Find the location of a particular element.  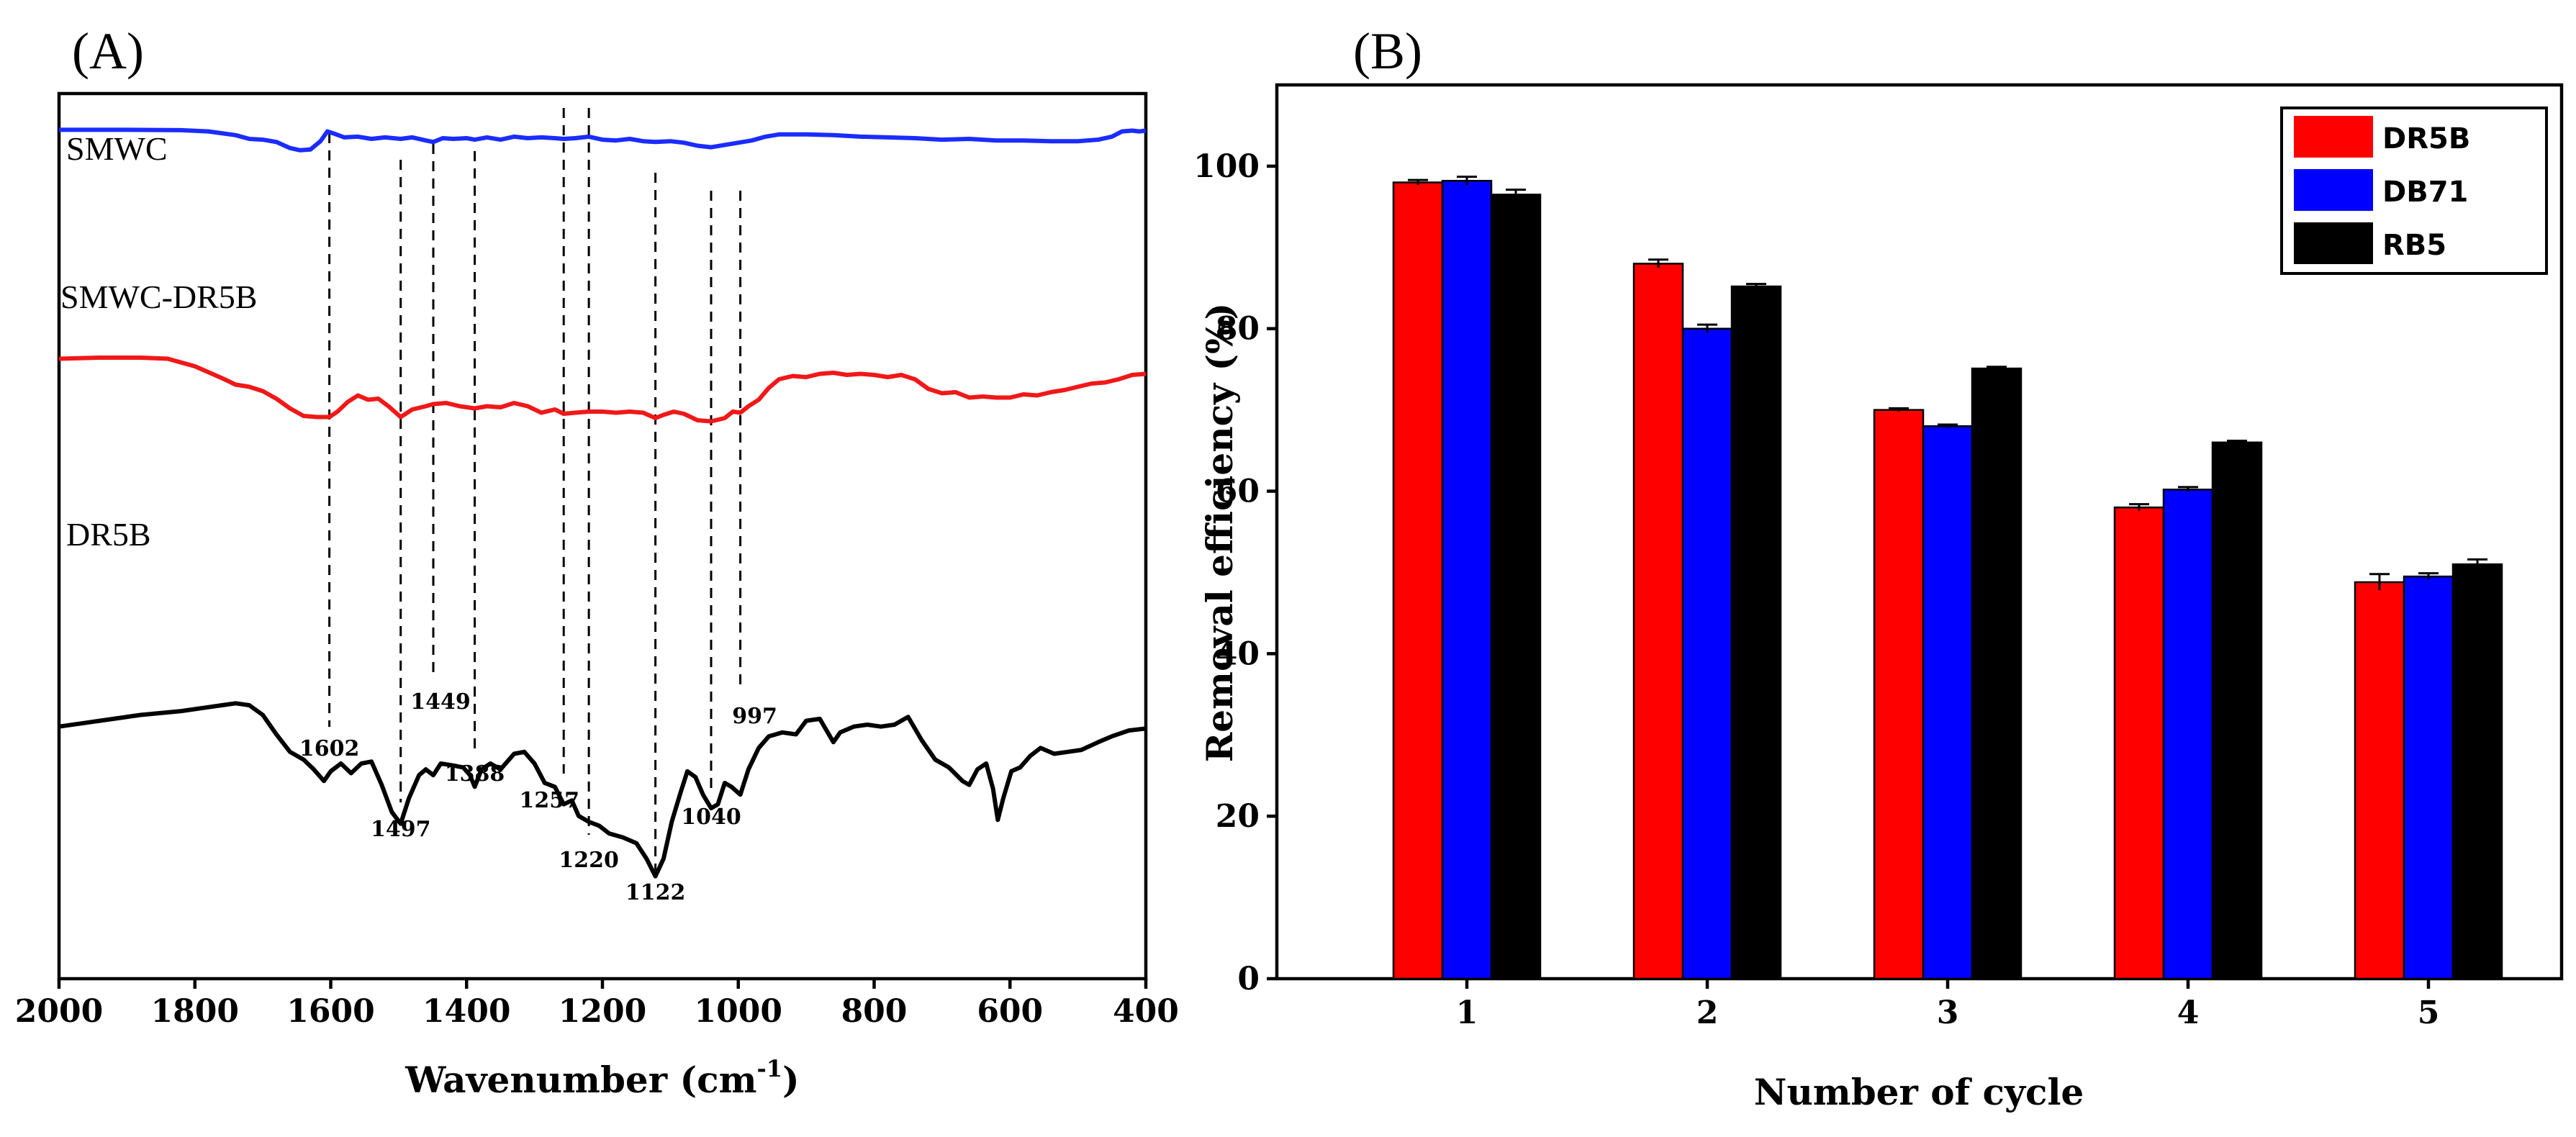

legend-label-dr5b: DR5B is located at coordinates (2426, 138).